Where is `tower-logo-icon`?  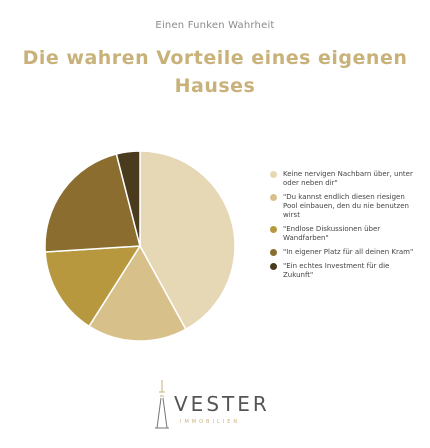
tower-logo-icon is located at coordinates (162, 404).